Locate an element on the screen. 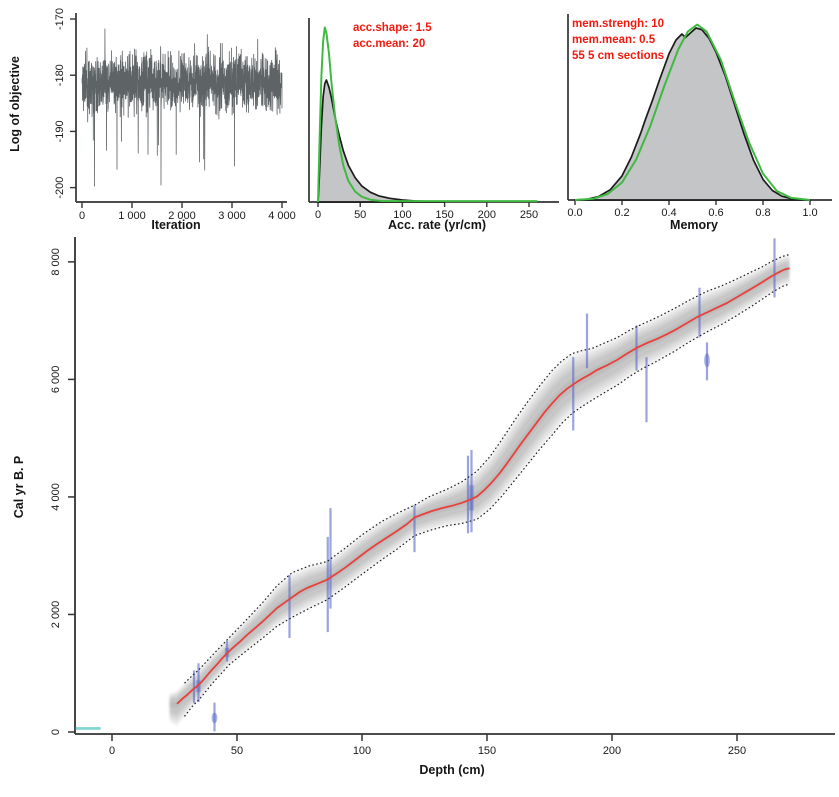 This screenshot has height=797, width=839. mem-strength-text: mem.strengh: 10 is located at coordinates (618, 24).